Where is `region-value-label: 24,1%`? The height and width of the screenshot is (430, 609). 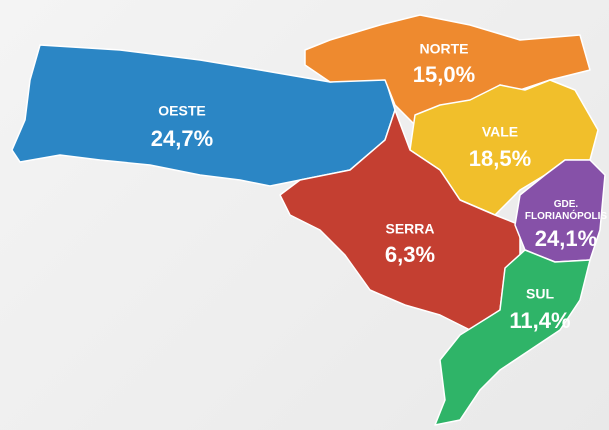
region-value-label: 24,1% is located at coordinates (566, 238).